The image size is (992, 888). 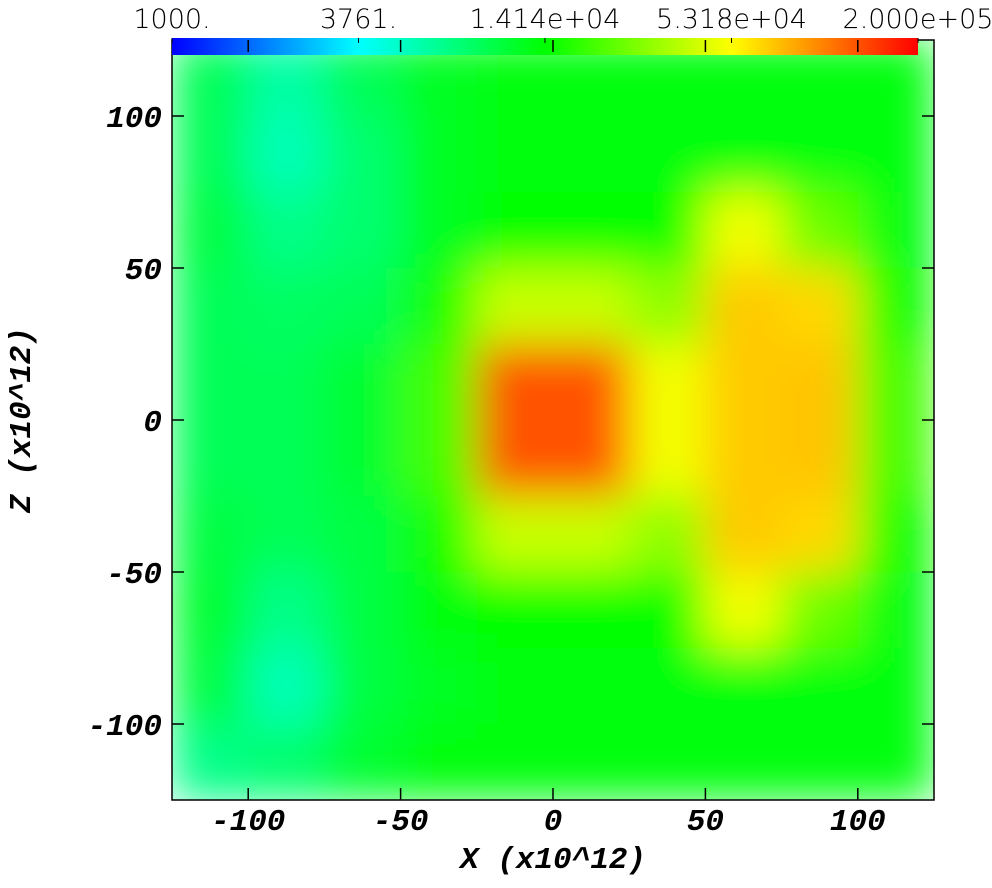 I want to click on y-tick-label: -50, so click(x=134, y=575).